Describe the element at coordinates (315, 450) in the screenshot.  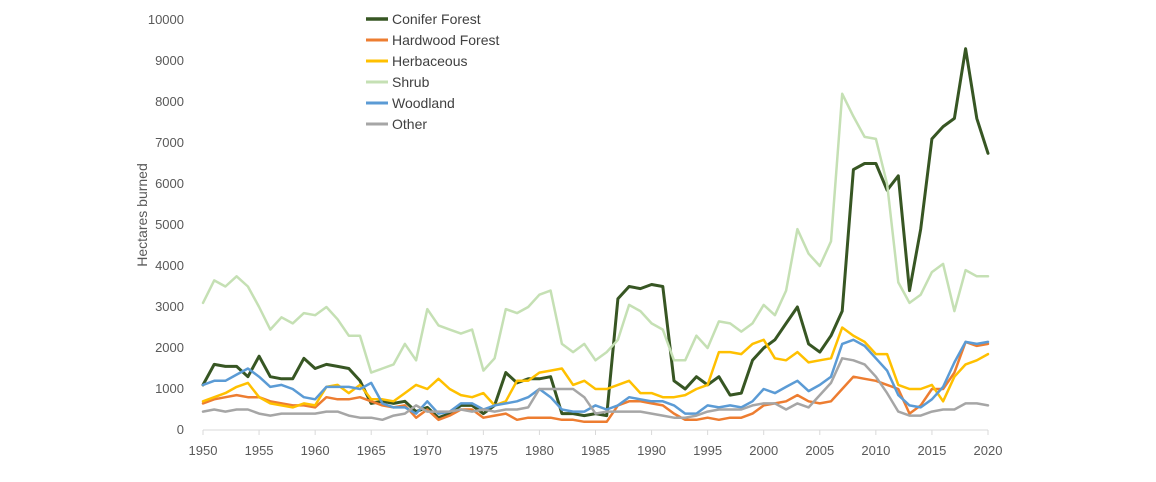
I see `x-tick-label: 1960` at that location.